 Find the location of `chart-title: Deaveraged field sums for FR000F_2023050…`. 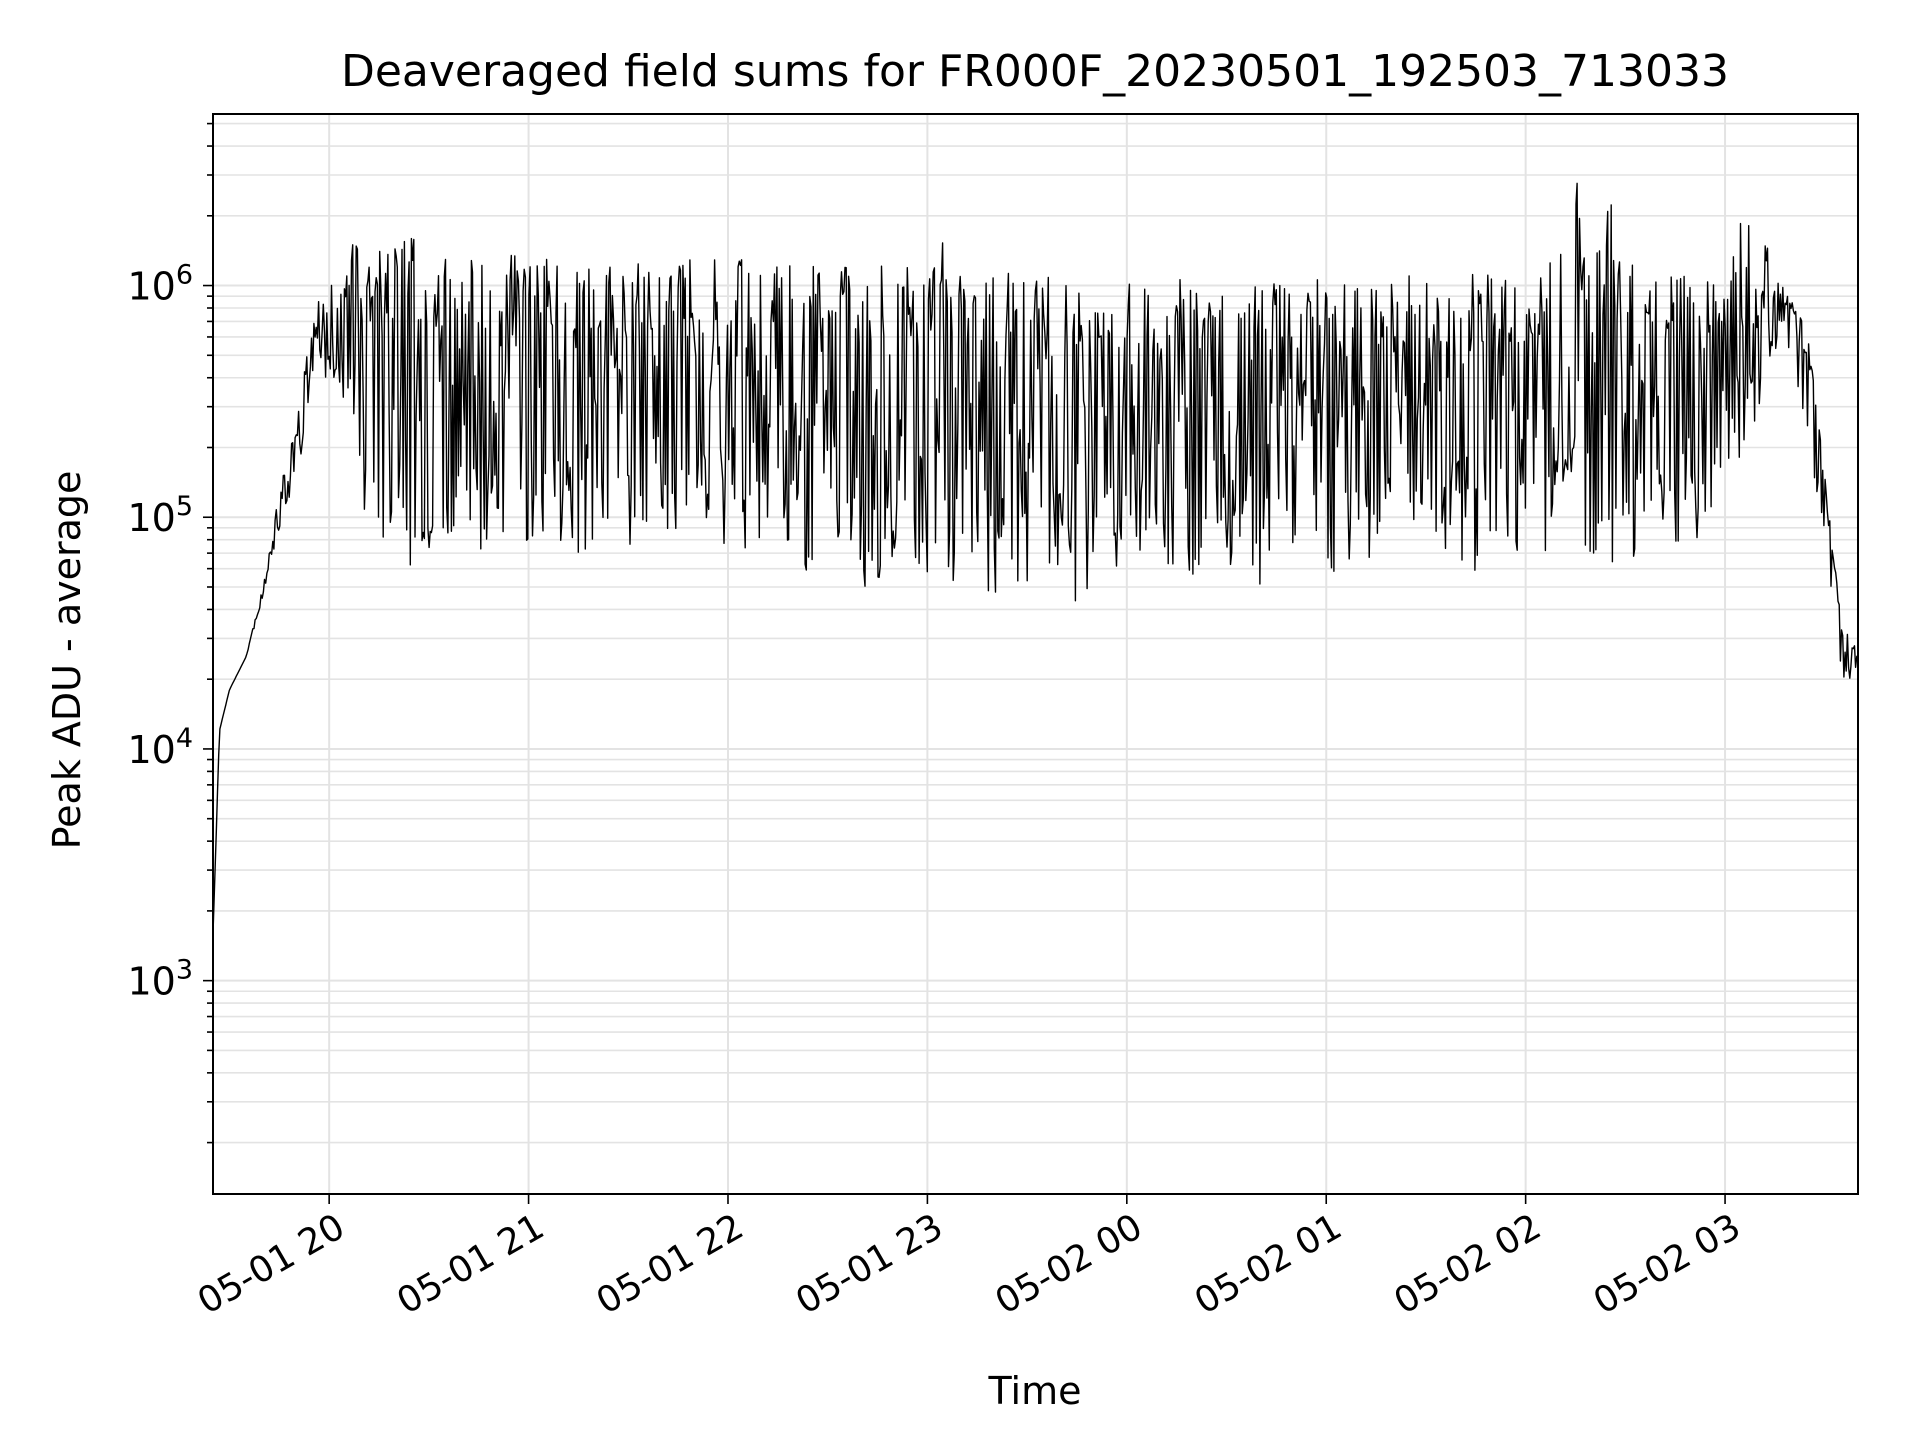

chart-title: Deaveraged field sums for FR000F_2023050… is located at coordinates (1035, 71).